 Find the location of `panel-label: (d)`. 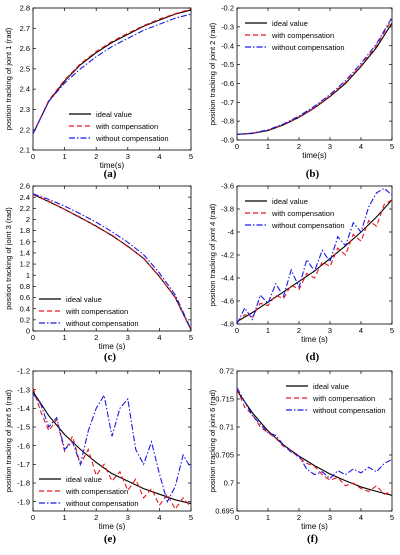

panel-label: (d) is located at coordinates (313, 357).